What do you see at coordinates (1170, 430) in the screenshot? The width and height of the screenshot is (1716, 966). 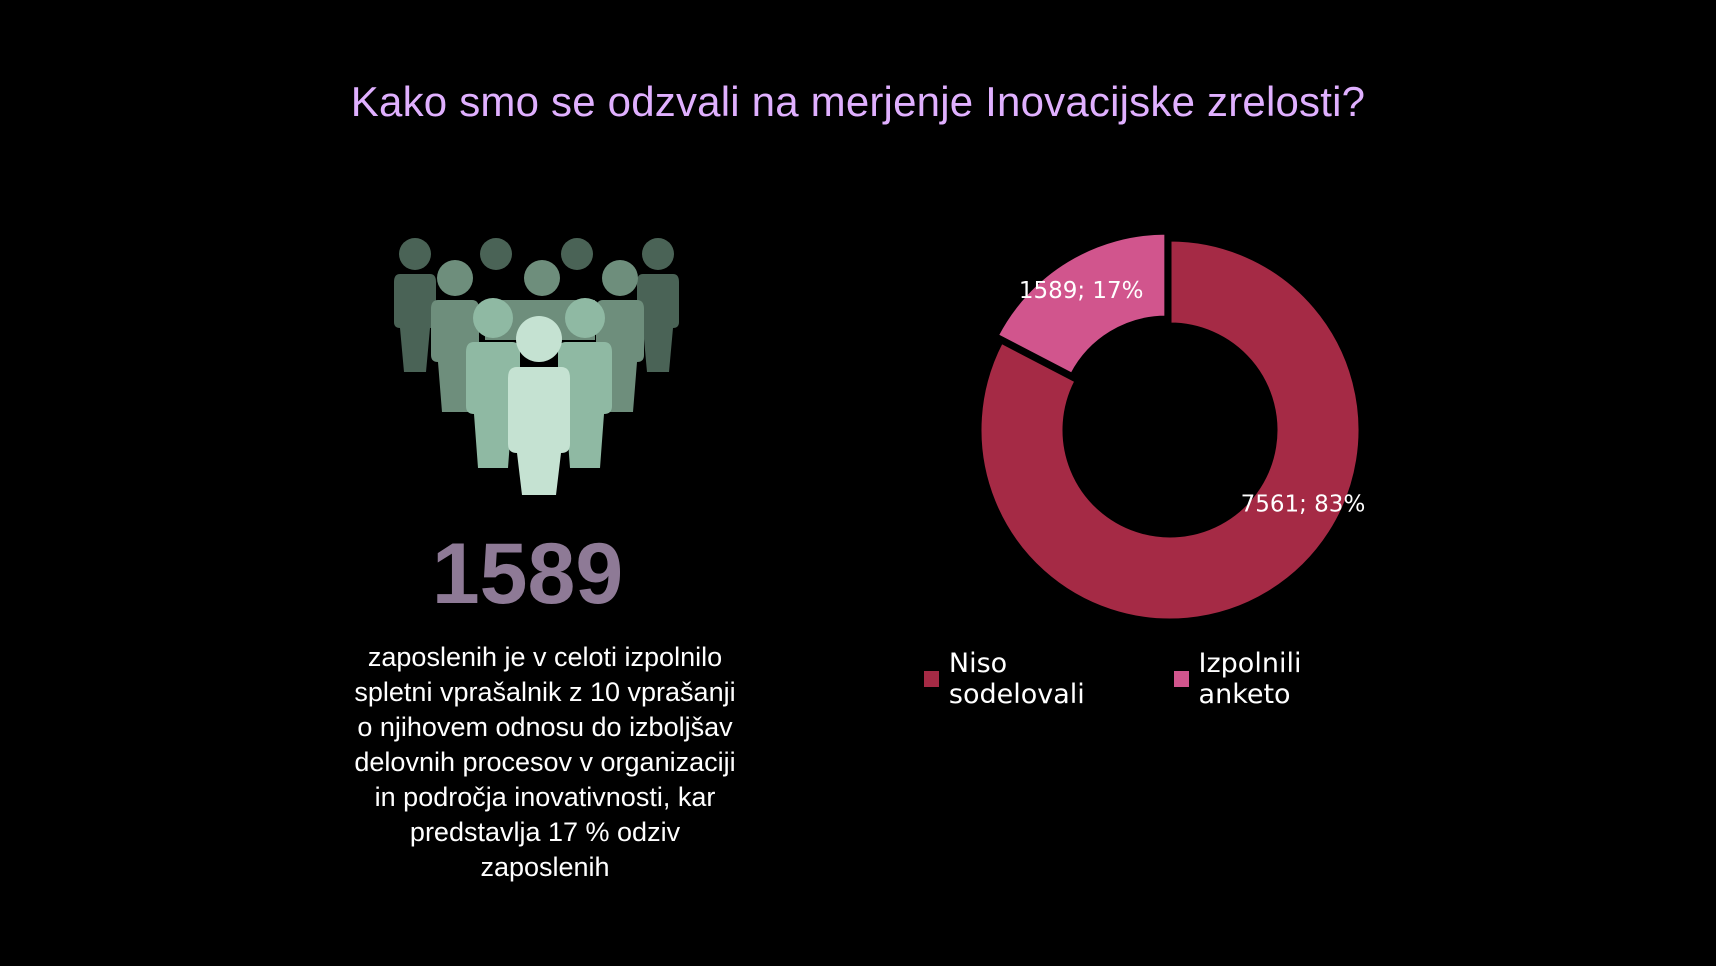 I see `donut-slice-niso-sodelovali` at bounding box center [1170, 430].